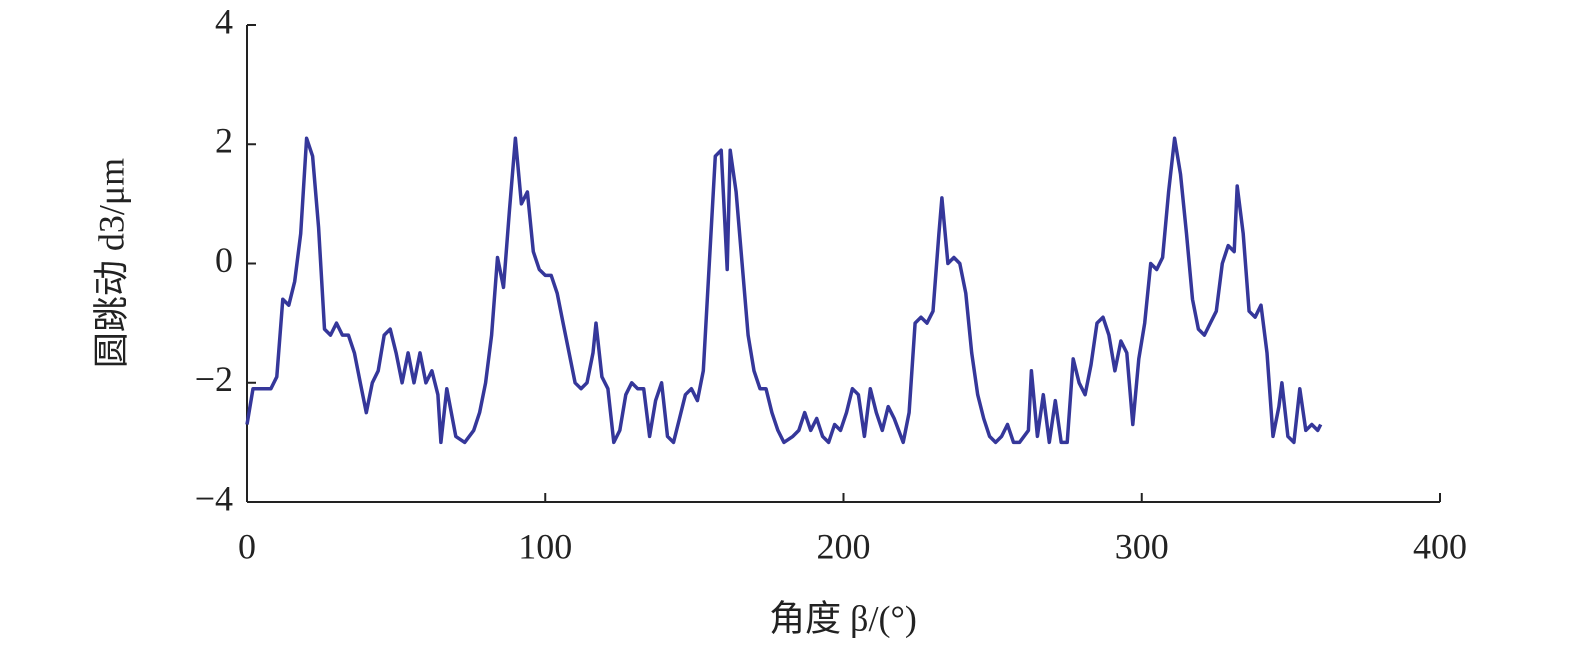 The height and width of the screenshot is (658, 1575). What do you see at coordinates (247, 546) in the screenshot?
I see `x-tick-label: 0` at bounding box center [247, 546].